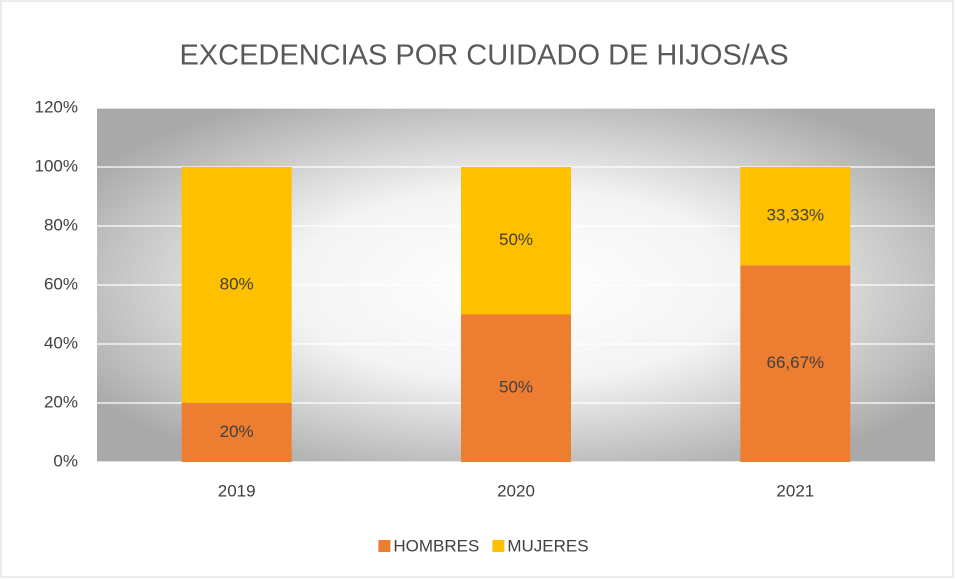 The width and height of the screenshot is (955, 579). What do you see at coordinates (61, 342) in the screenshot?
I see `y-tick-label: 40%` at bounding box center [61, 342].